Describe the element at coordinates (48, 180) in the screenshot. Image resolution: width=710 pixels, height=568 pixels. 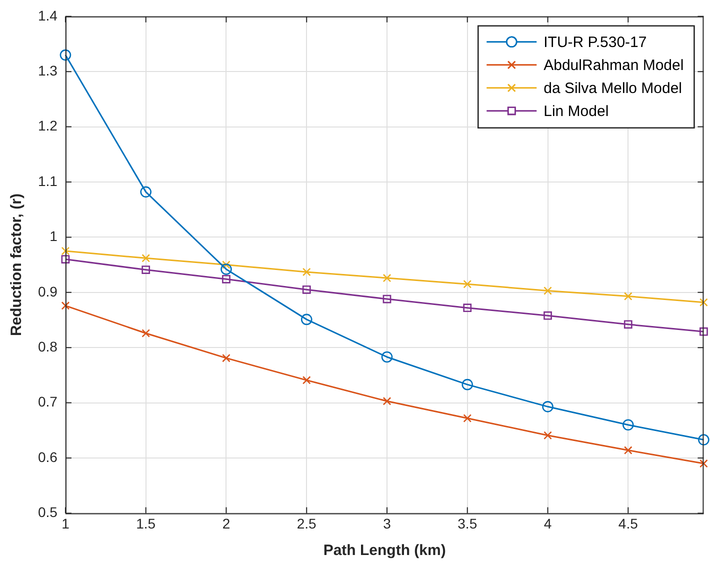
I see `y-tick-label: 1.1` at that location.